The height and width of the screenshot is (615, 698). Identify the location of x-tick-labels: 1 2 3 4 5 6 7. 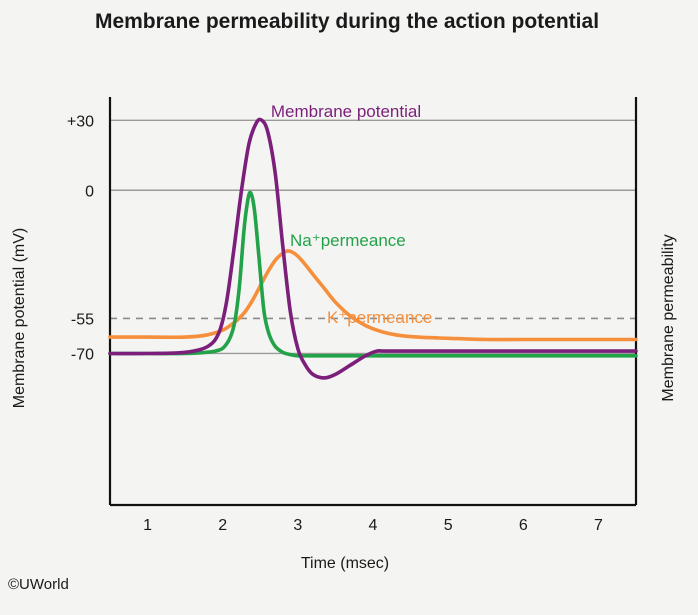
(373, 525).